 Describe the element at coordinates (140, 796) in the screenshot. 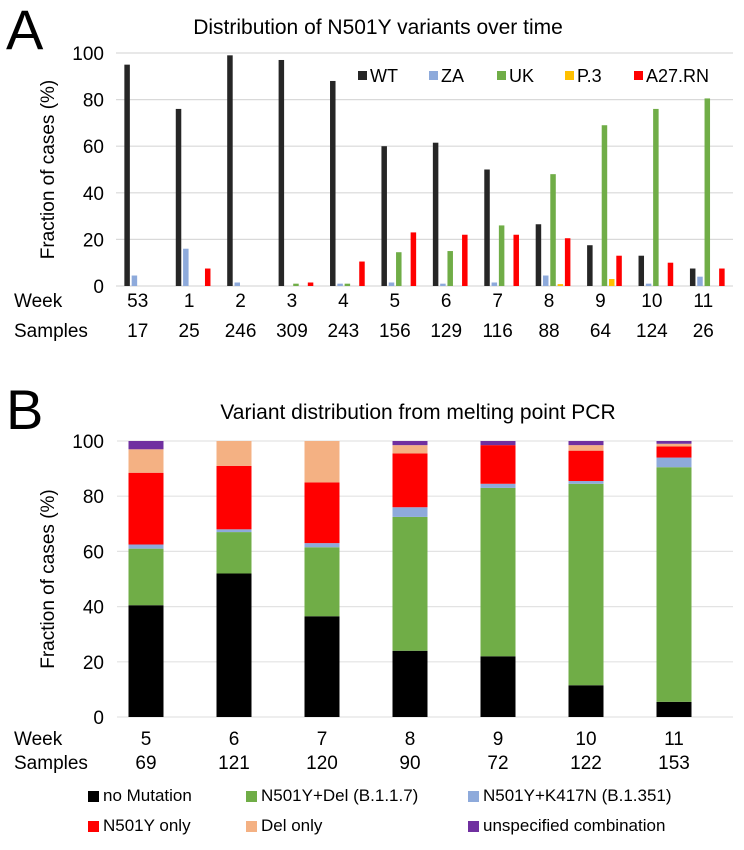

I see `legend-item: no Mutation` at that location.